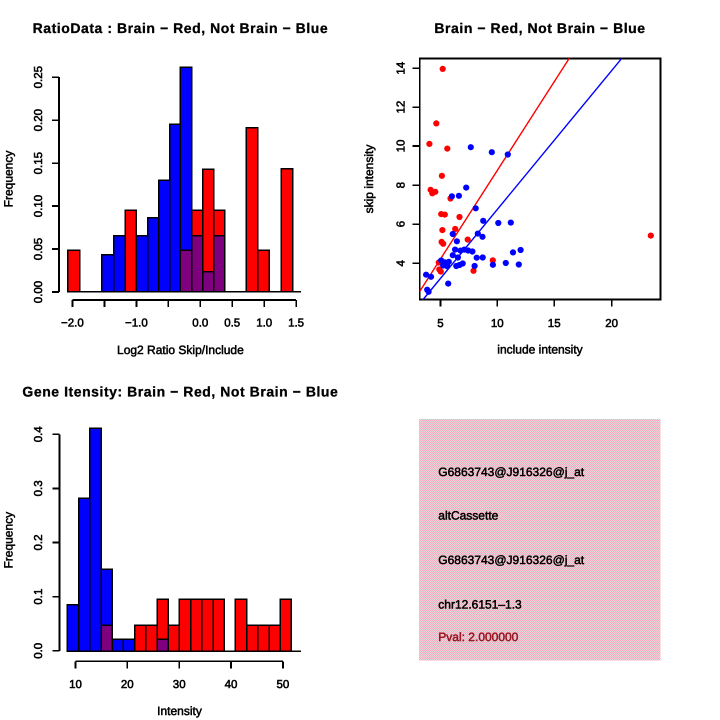 Image resolution: width=720 pixels, height=720 pixels. I want to click on svg-text: 8, so click(402, 185).